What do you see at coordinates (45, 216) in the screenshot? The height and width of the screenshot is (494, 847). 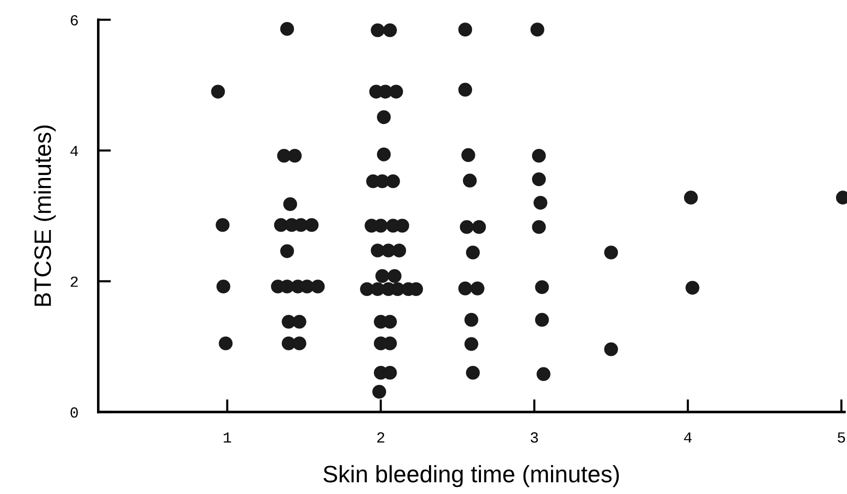 I see `y-axis-title: BTCSE (minutes)` at bounding box center [45, 216].